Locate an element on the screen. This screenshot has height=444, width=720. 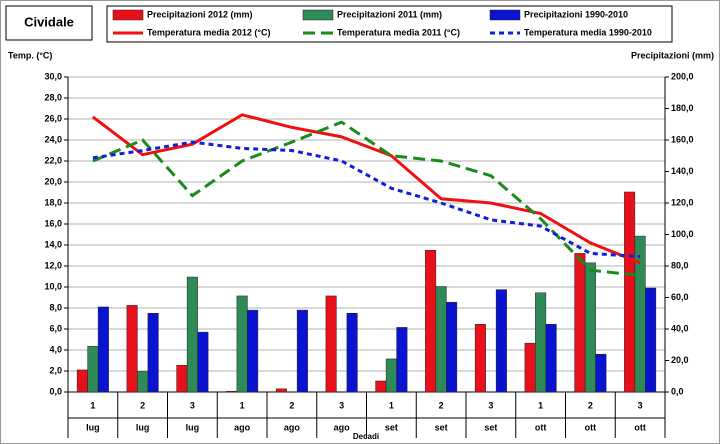
legend-label: Precipitazioni 2011 (mm) is located at coordinates (389, 14).